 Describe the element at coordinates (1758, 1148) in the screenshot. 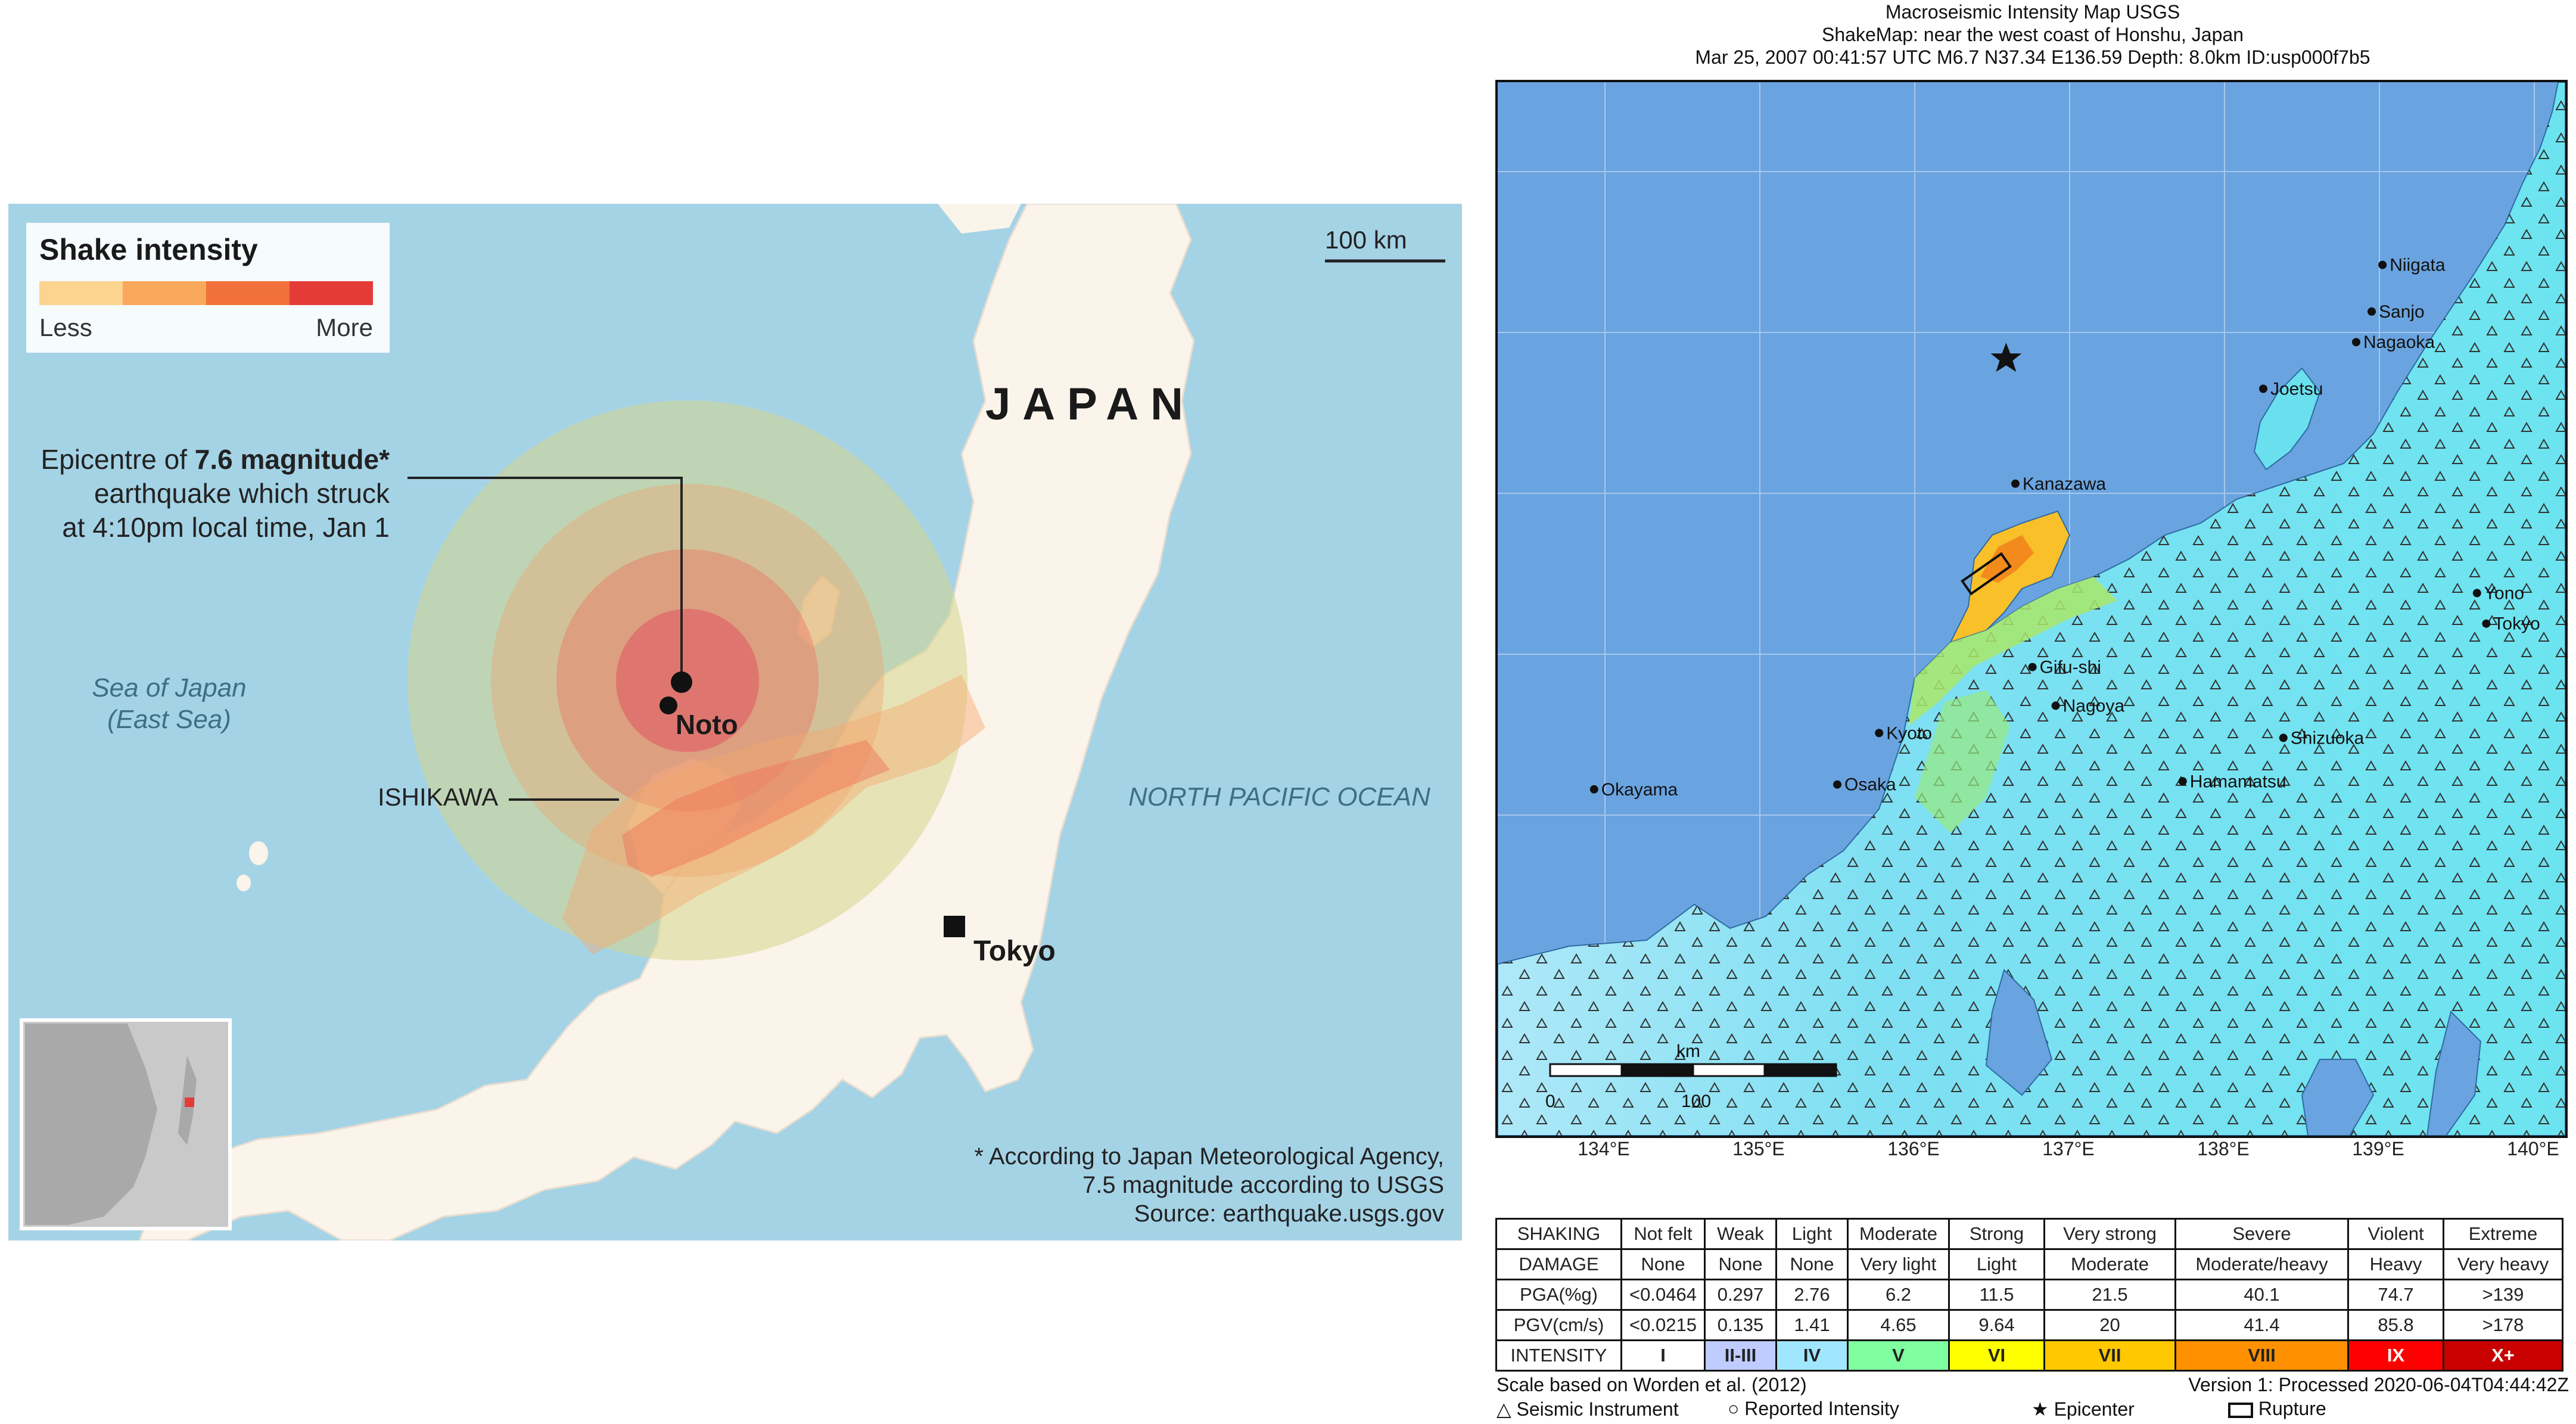

I see `lon-label: 135°E` at that location.